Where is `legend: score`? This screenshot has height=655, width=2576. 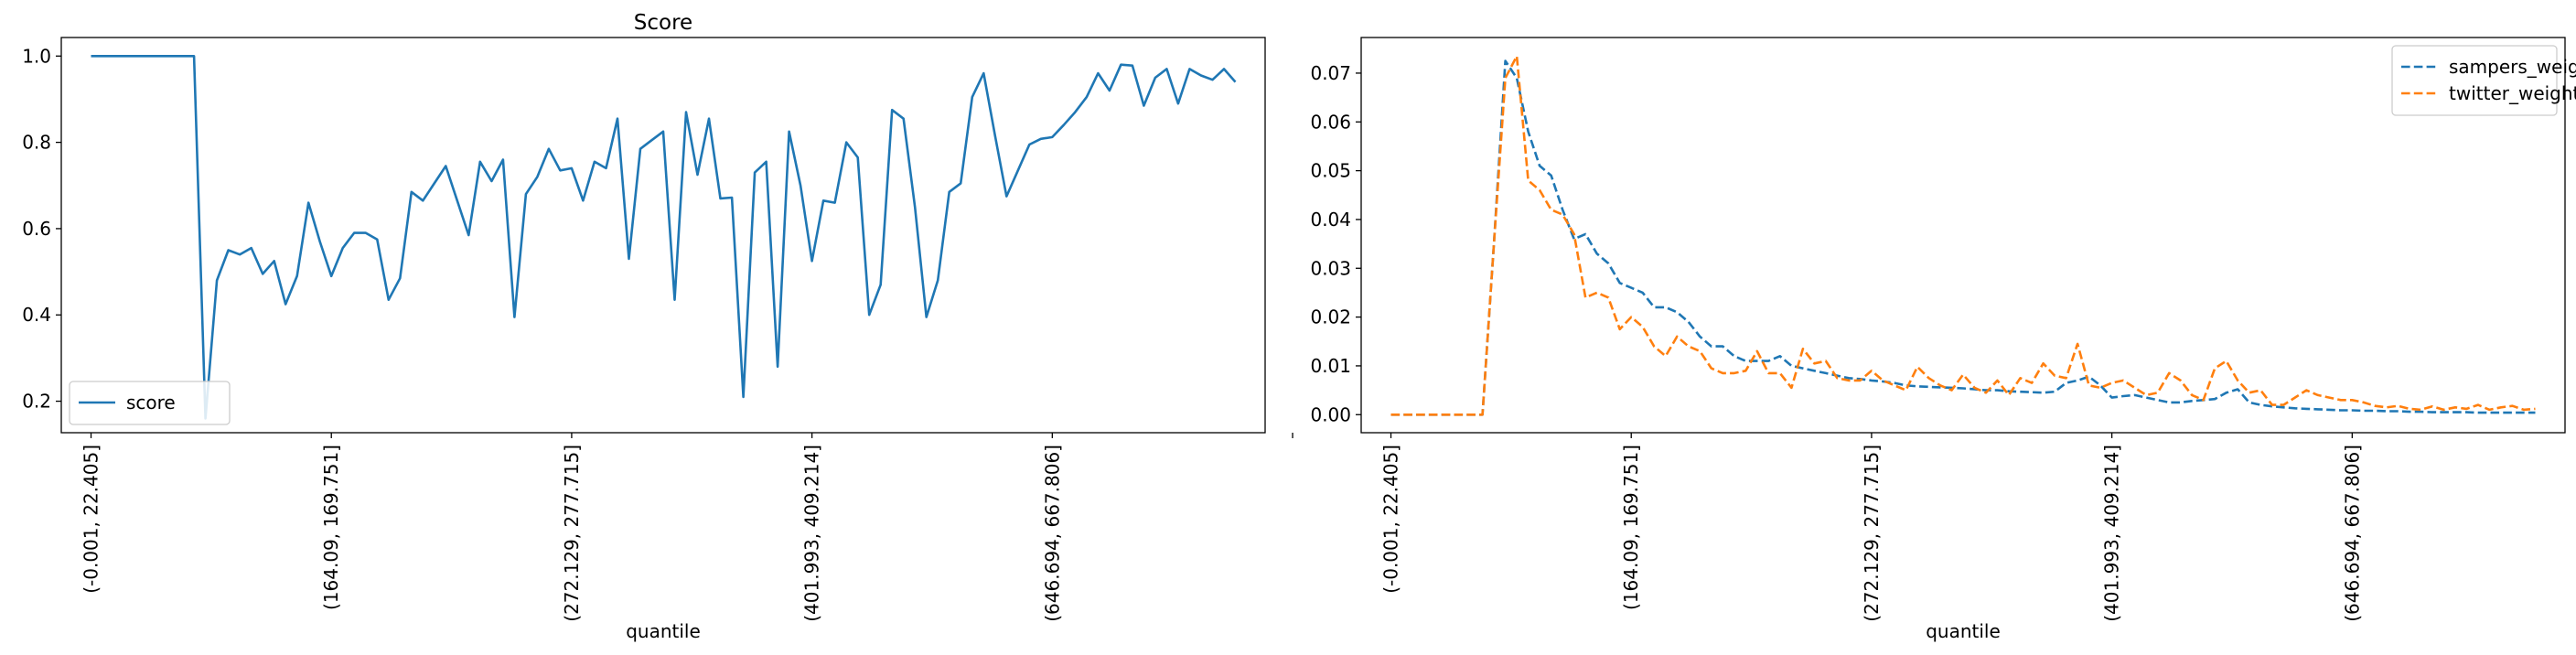
legend: score is located at coordinates (150, 403).